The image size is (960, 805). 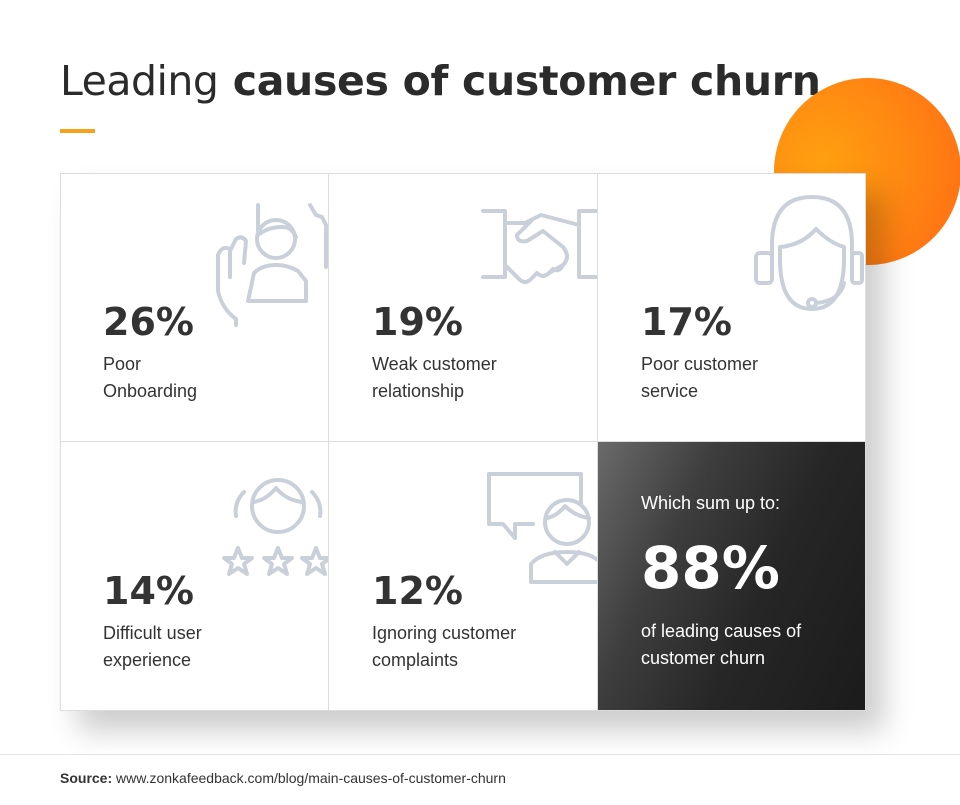 I want to click on title-bold-part: causes of customer churn, so click(x=526, y=81).